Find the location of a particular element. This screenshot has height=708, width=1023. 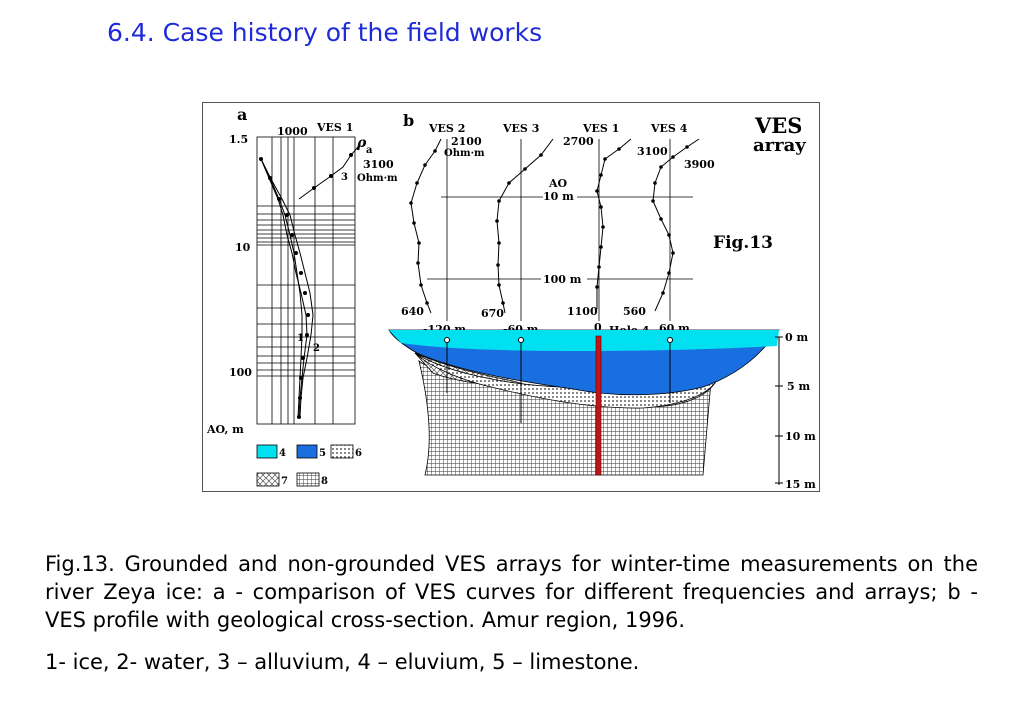

ves-sounding-lines is located at coordinates (560, 230).